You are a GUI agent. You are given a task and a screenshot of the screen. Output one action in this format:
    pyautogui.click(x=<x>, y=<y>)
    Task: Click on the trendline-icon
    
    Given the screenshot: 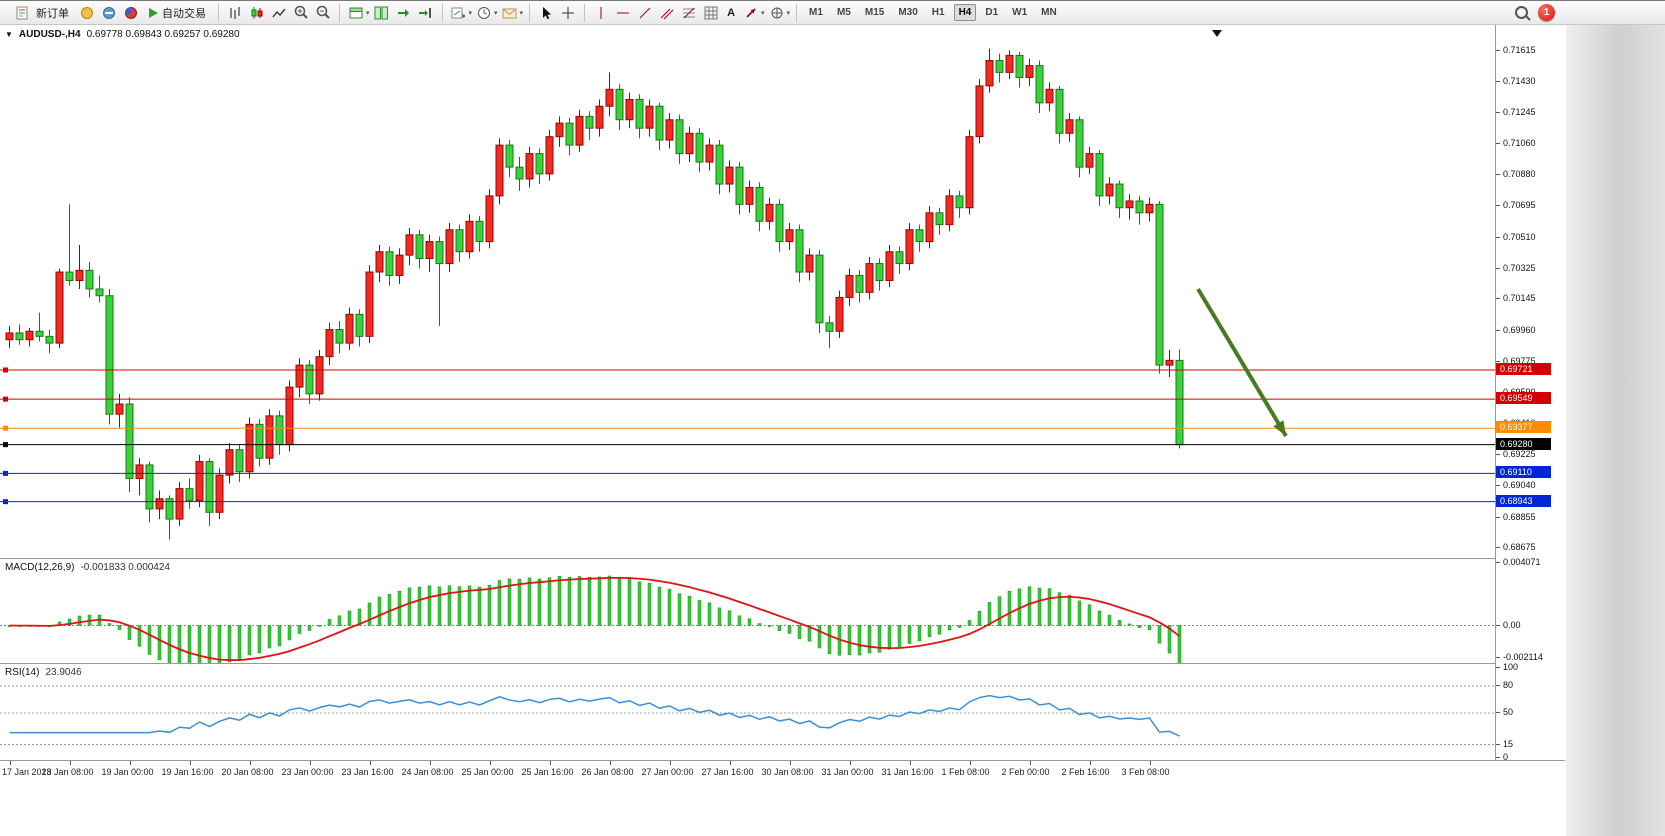 What is the action you would take?
    pyautogui.click(x=645, y=13)
    